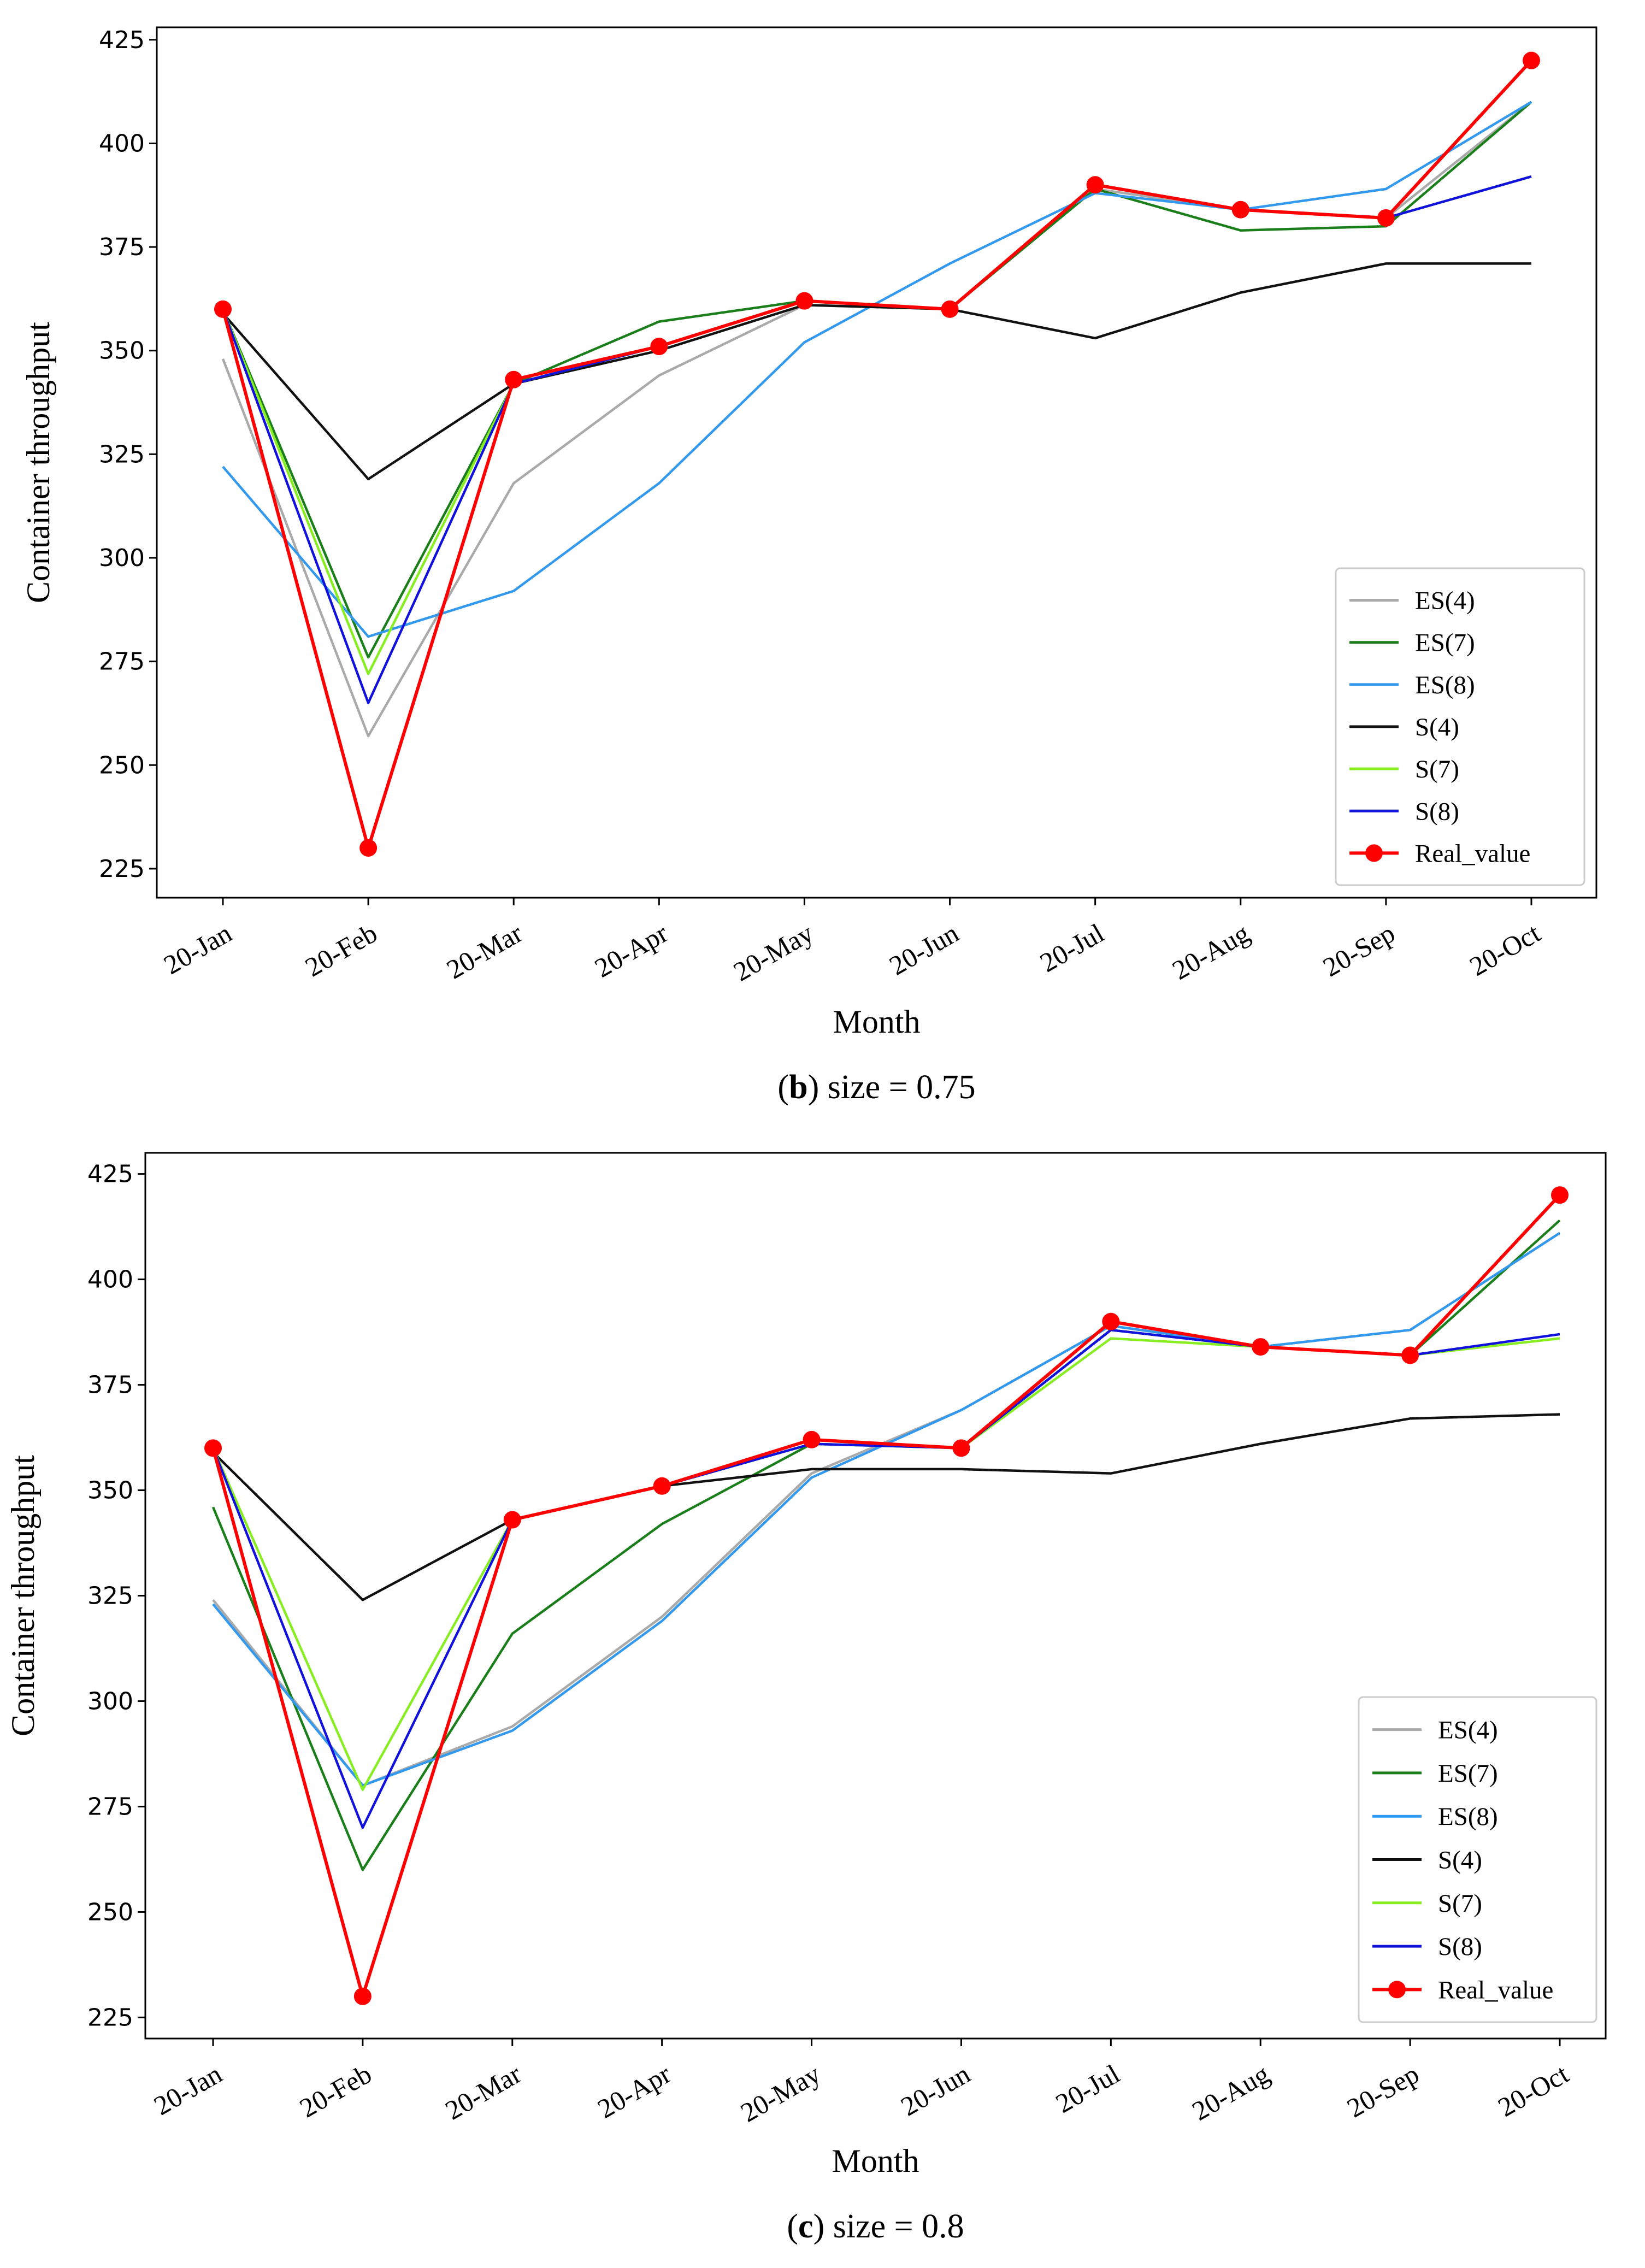 Image resolution: width=1645 pixels, height=2268 pixels. I want to click on caption-letter: b, so click(798, 1087).